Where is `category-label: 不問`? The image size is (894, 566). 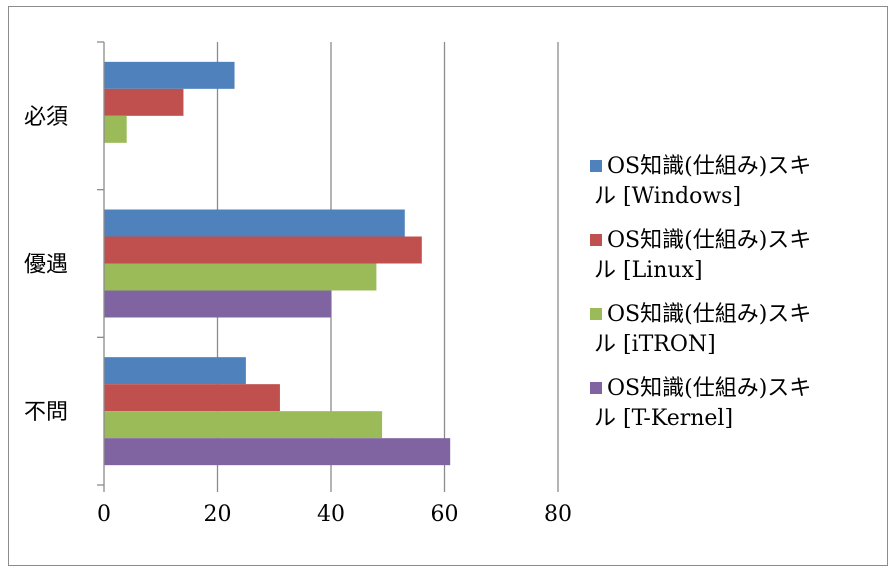
category-label: 不問 is located at coordinates (46, 412).